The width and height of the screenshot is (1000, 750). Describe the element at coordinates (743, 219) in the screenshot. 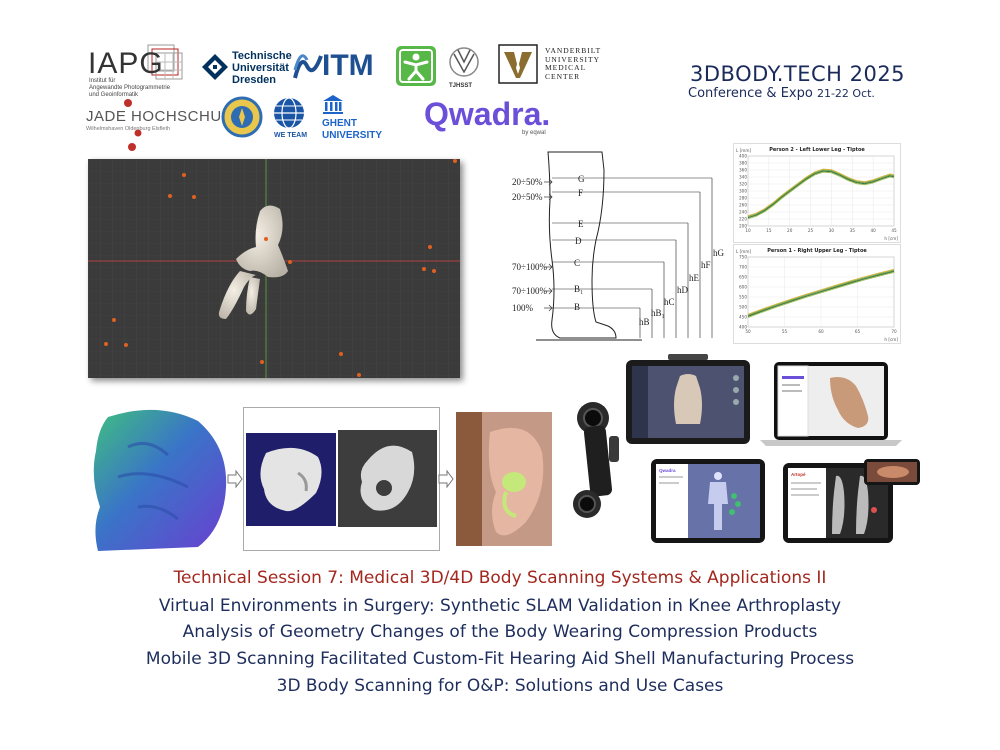

I see `y-tick-label: 220` at that location.